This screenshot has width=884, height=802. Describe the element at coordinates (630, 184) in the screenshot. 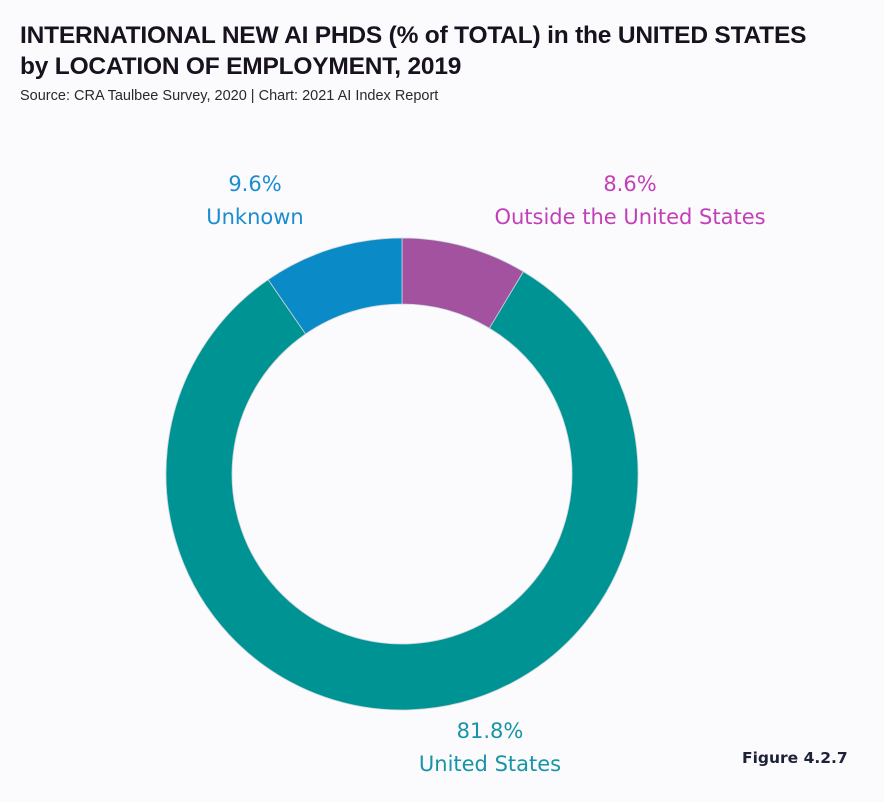

I see `label-outside-value: 8.6%` at that location.